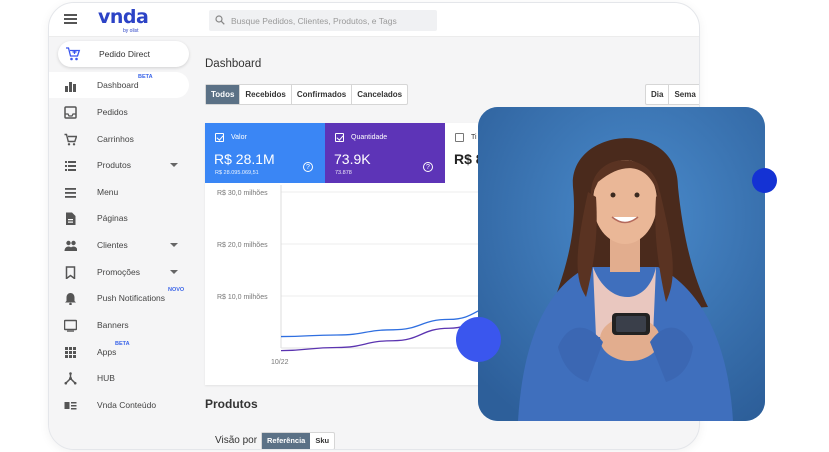 Image resolution: width=829 pixels, height=452 pixels. I want to click on metric-tab-quantidade: Quantidade 73.9K 73.878?, so click(385, 153).